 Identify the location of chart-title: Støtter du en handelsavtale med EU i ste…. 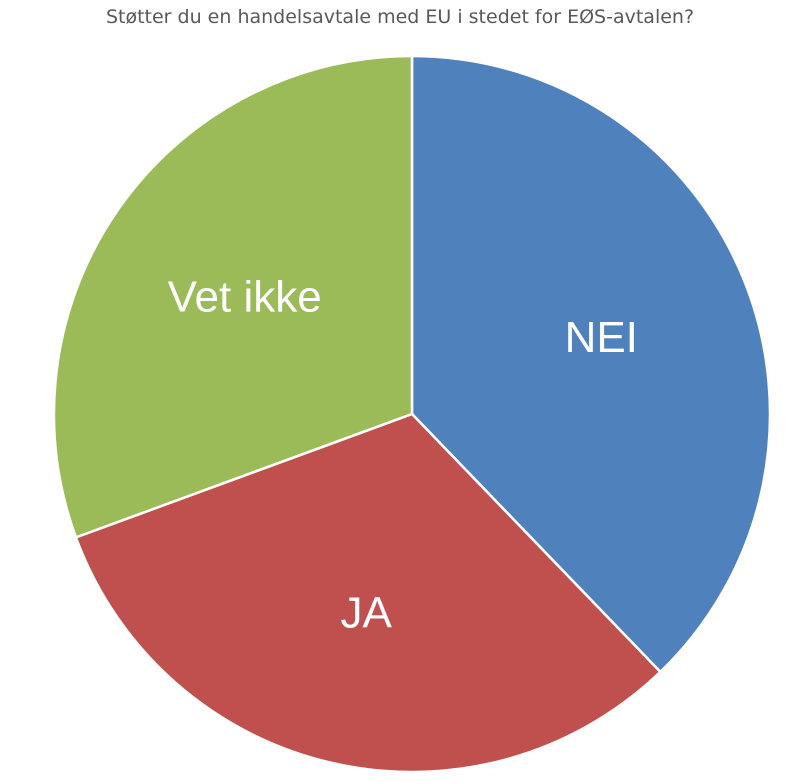
(400, 17).